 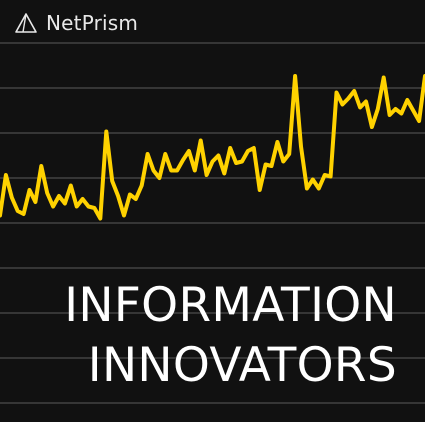 I want to click on brand: NetPrism, so click(x=76, y=23).